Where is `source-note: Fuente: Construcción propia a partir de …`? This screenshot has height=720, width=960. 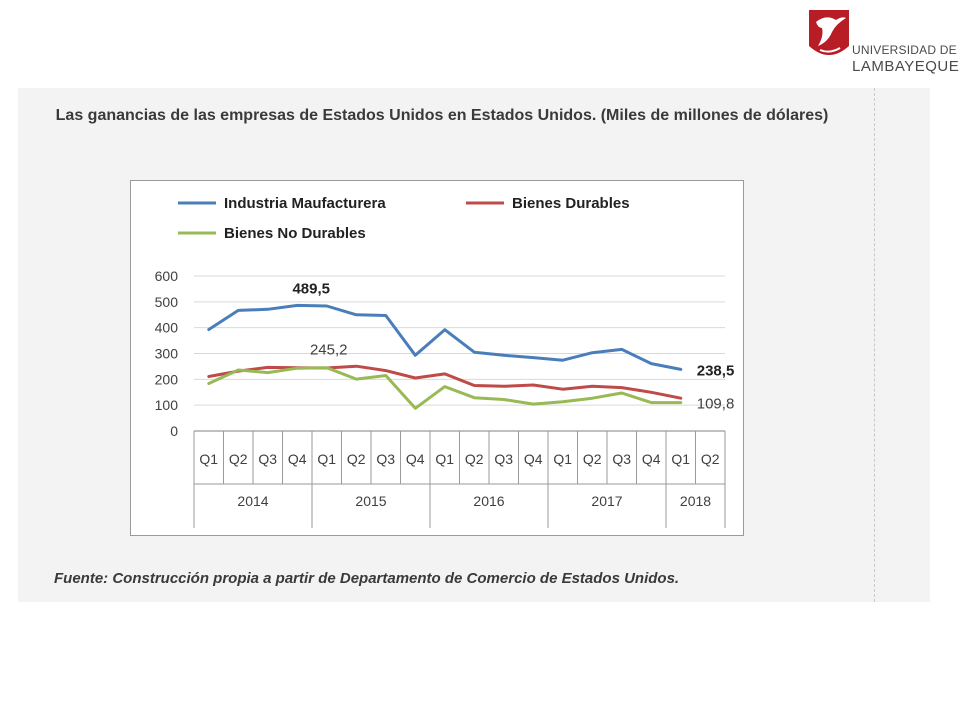 source-note: Fuente: Construcción propia a partir de … is located at coordinates (367, 578).